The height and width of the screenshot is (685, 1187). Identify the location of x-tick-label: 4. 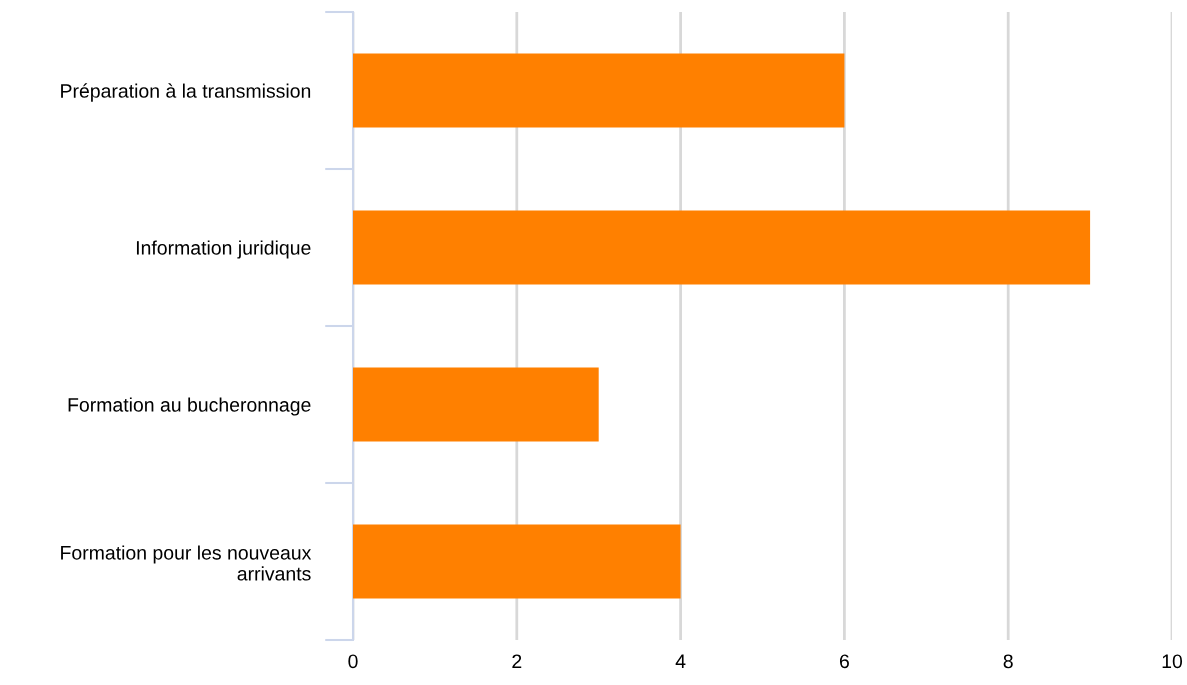
(680, 661).